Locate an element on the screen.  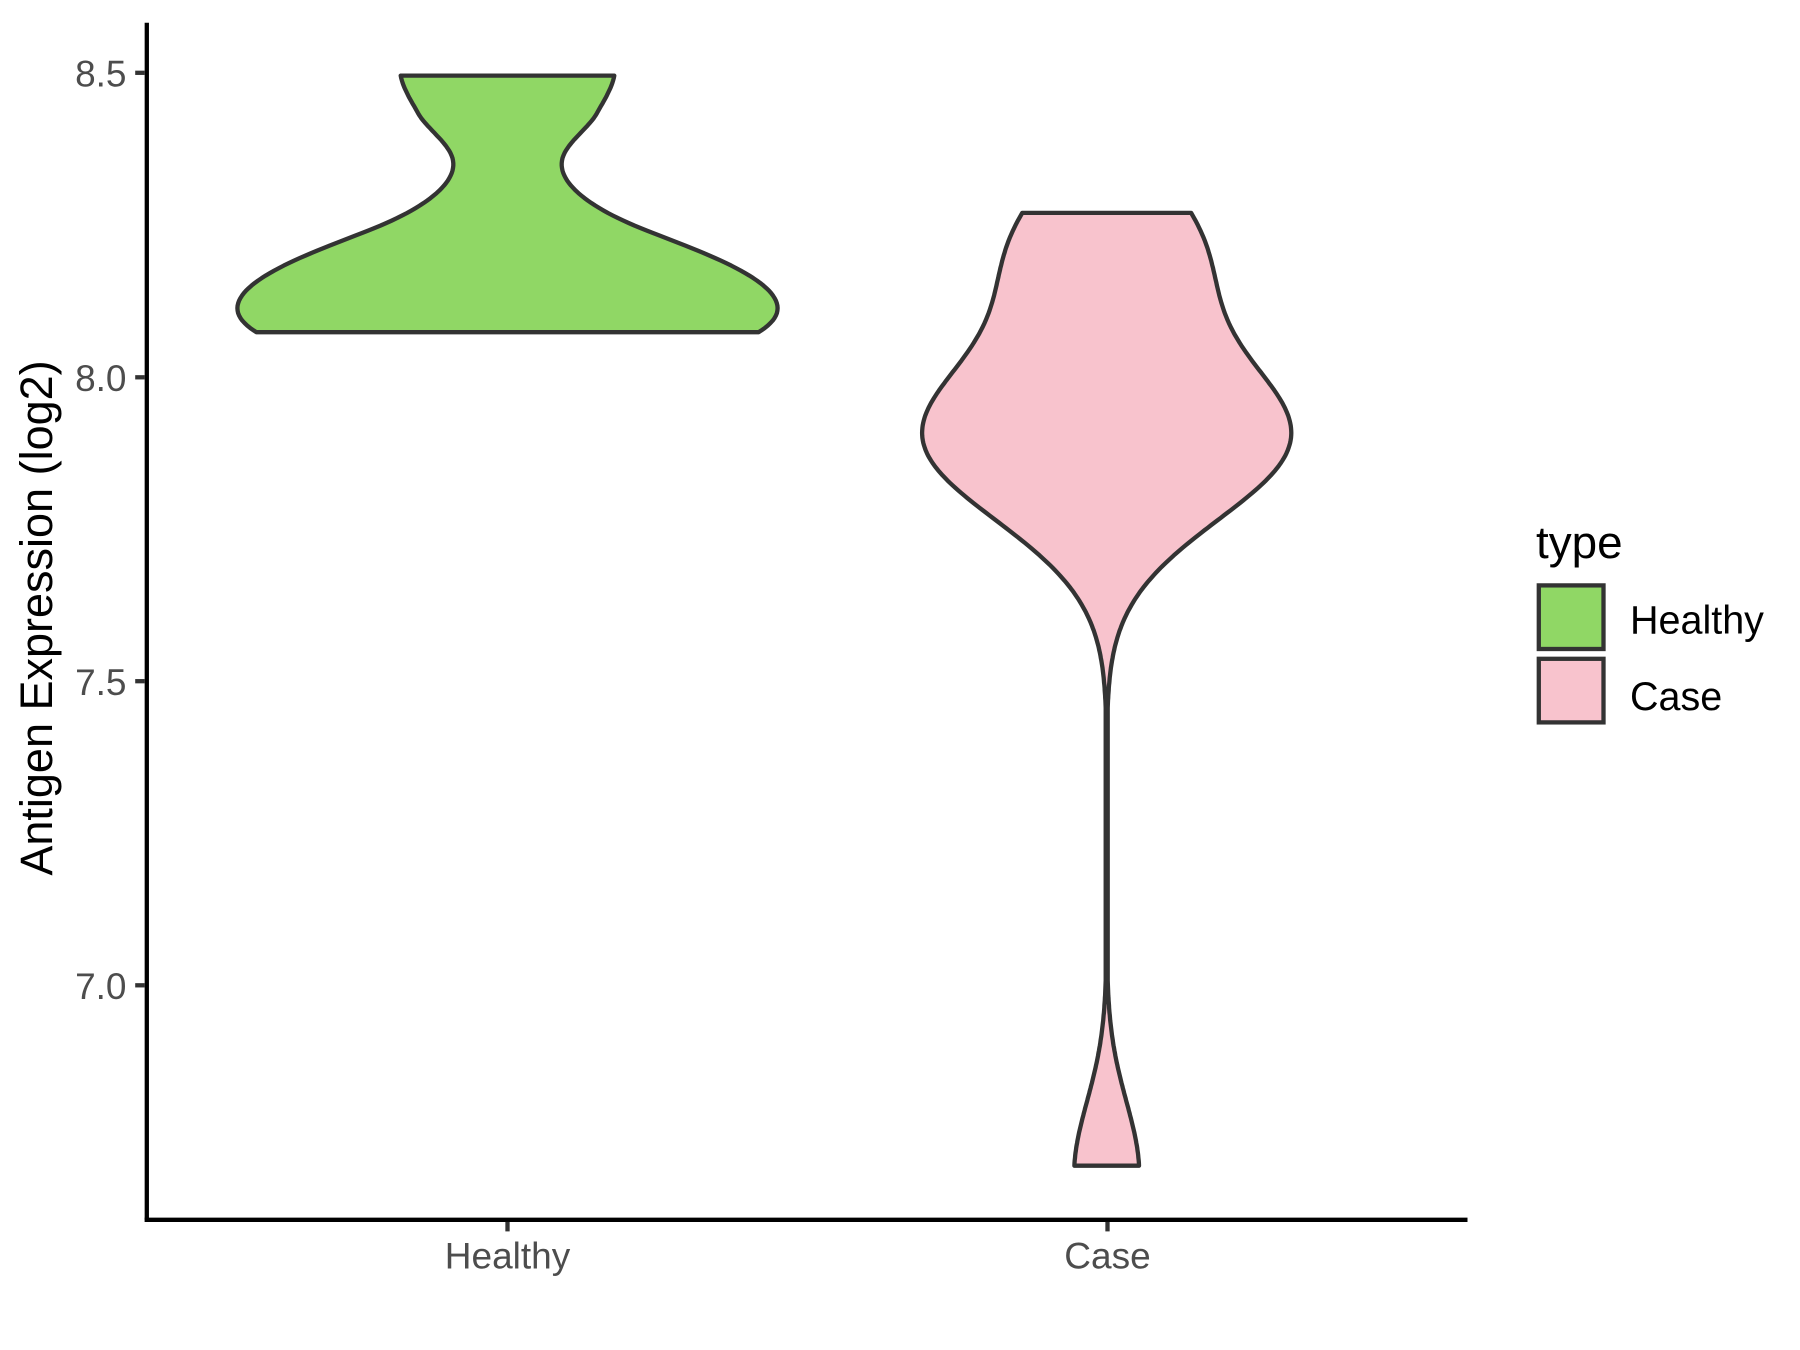
svg-text: 8.5 is located at coordinates (100, 74).